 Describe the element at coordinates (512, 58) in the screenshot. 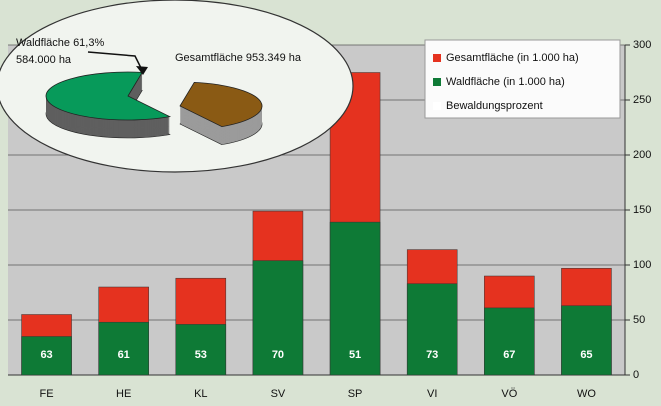

I see `legend-label: Gesamtfläche (in 1.000 ha)` at that location.